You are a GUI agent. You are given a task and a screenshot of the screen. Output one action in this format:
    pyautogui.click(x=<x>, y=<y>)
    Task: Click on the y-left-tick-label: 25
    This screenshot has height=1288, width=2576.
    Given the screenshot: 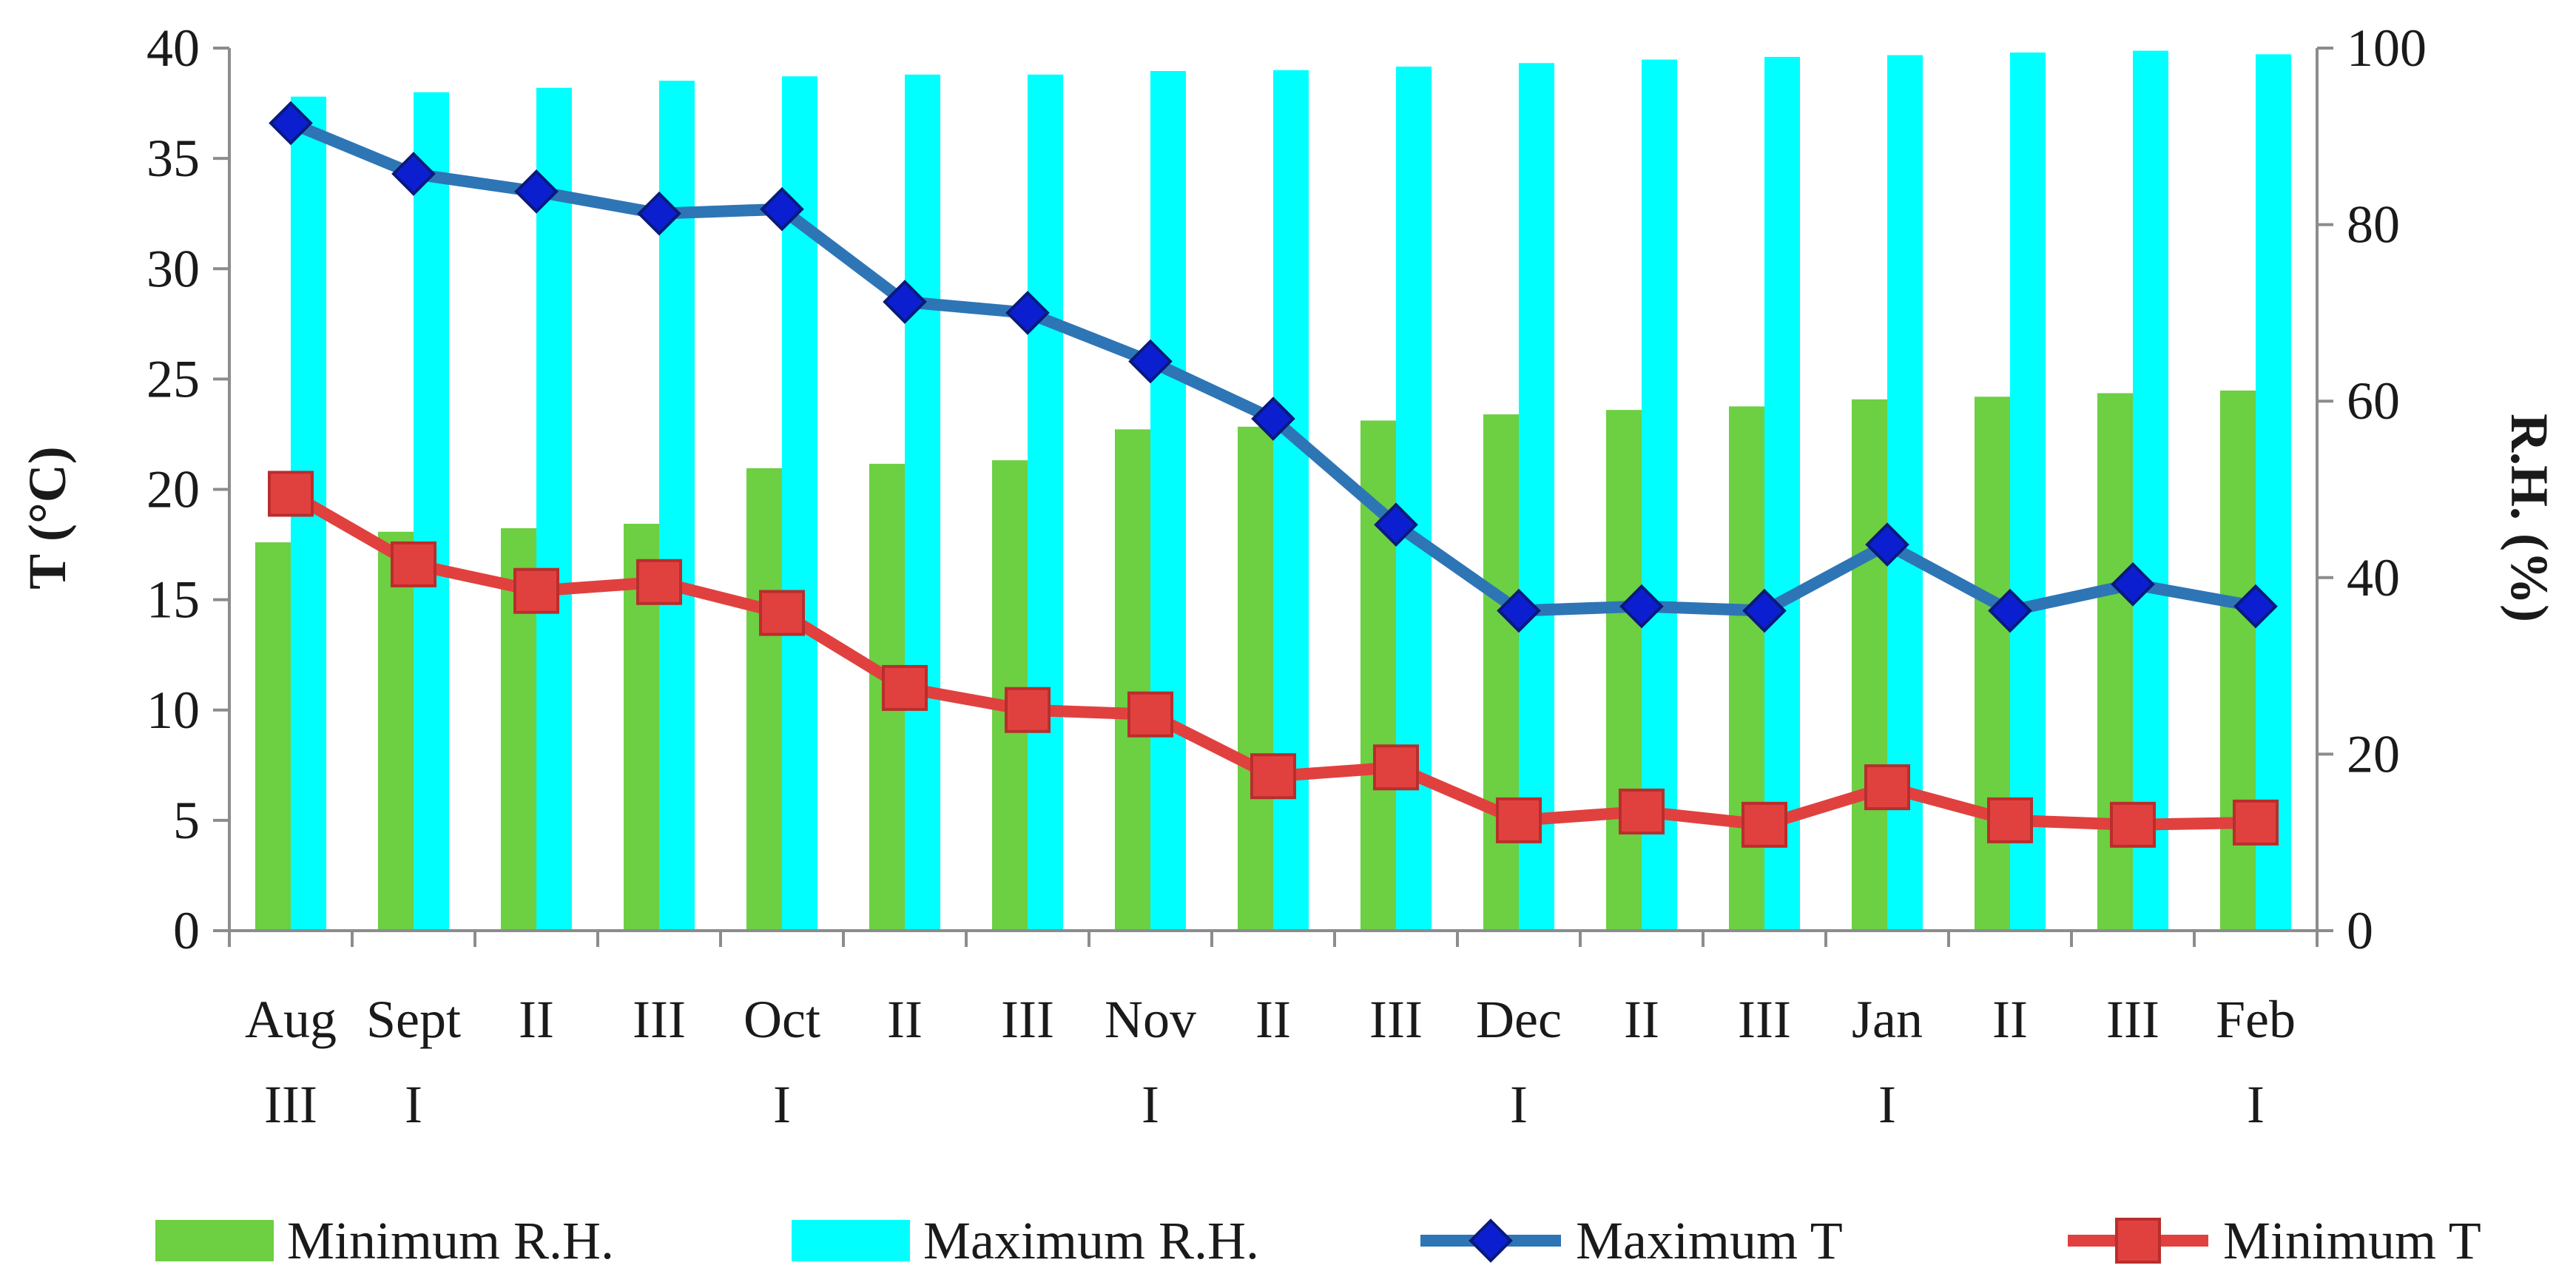 What is the action you would take?
    pyautogui.click(x=173, y=378)
    